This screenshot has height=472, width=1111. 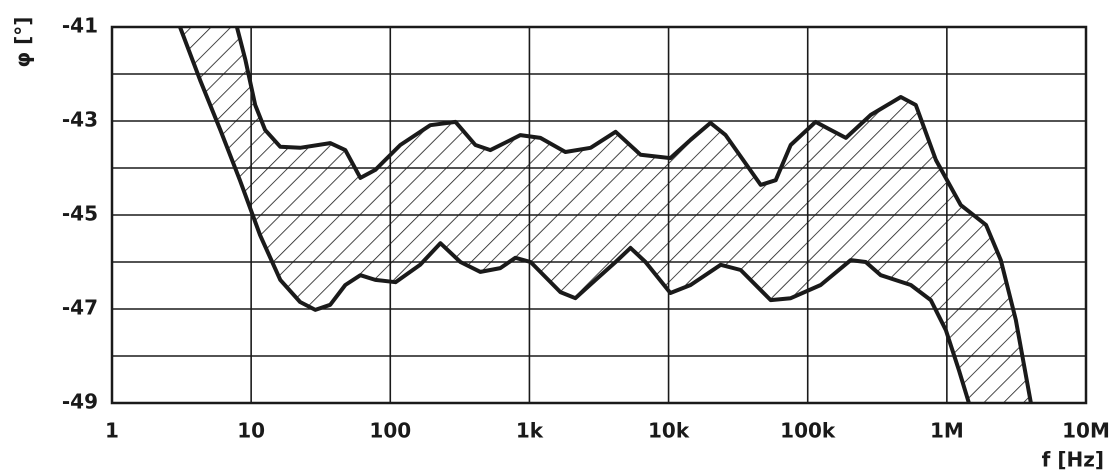 I want to click on y-tick-label: -49, so click(x=80, y=402).